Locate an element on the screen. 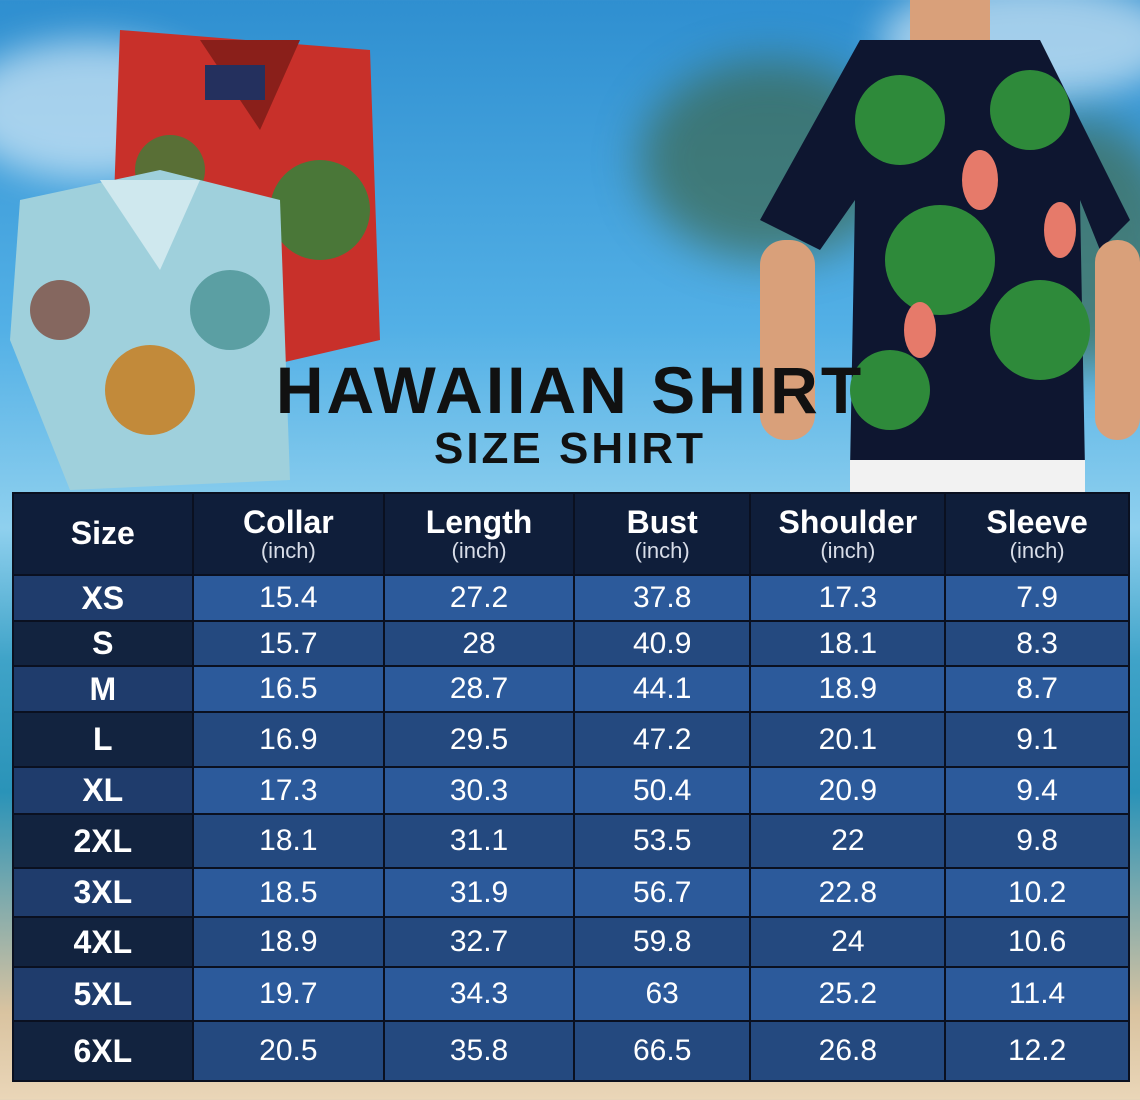  cell-sleeve: 10.2 is located at coordinates (1037, 892).